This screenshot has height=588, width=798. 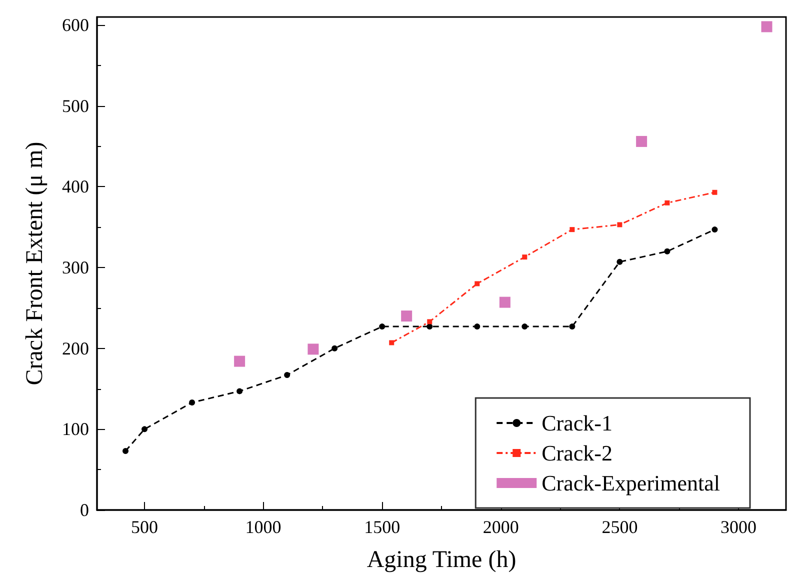 What do you see at coordinates (738, 527) in the screenshot?
I see `x-tick-label: 3000` at bounding box center [738, 527].